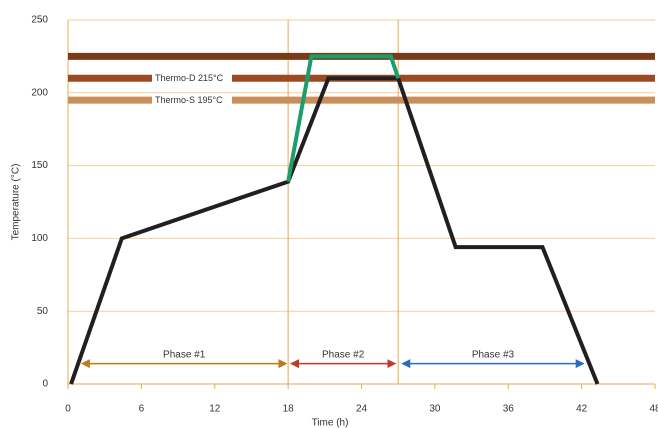  I want to click on y-axis-label: Temperature (°C), so click(16, 202).